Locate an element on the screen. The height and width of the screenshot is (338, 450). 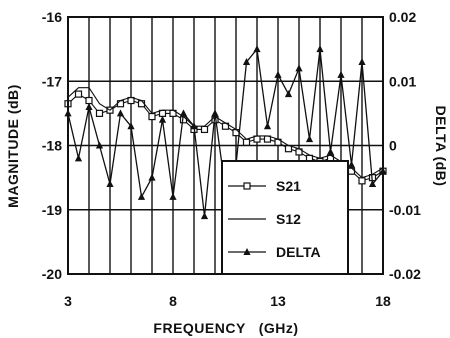
y-tick-label-left: -19 is located at coordinates (52, 210).